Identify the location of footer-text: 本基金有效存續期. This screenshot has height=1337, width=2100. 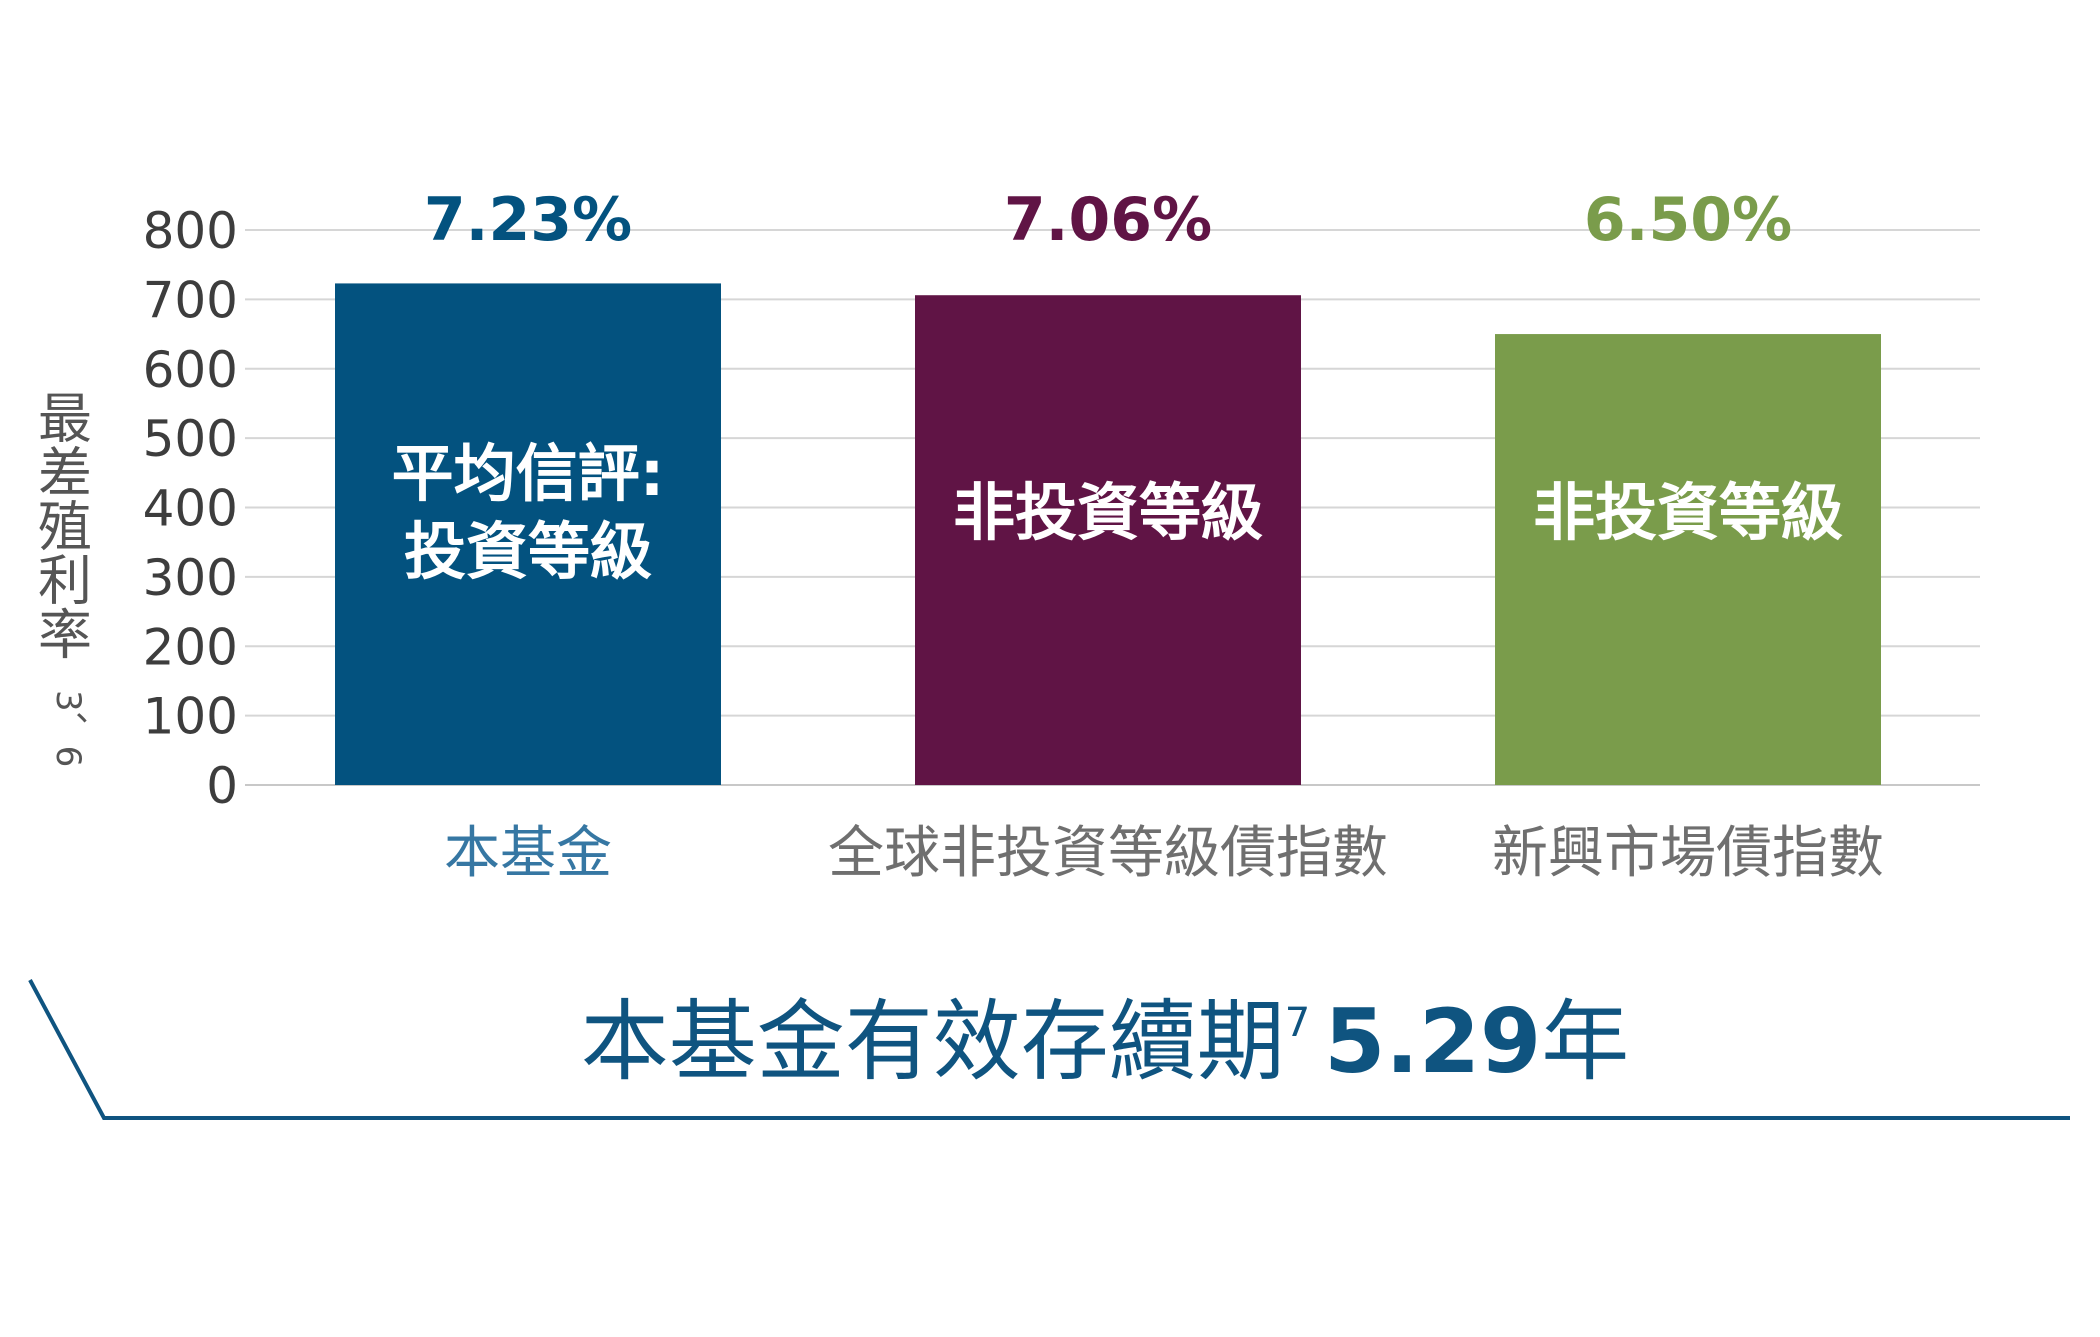
(933, 1041).